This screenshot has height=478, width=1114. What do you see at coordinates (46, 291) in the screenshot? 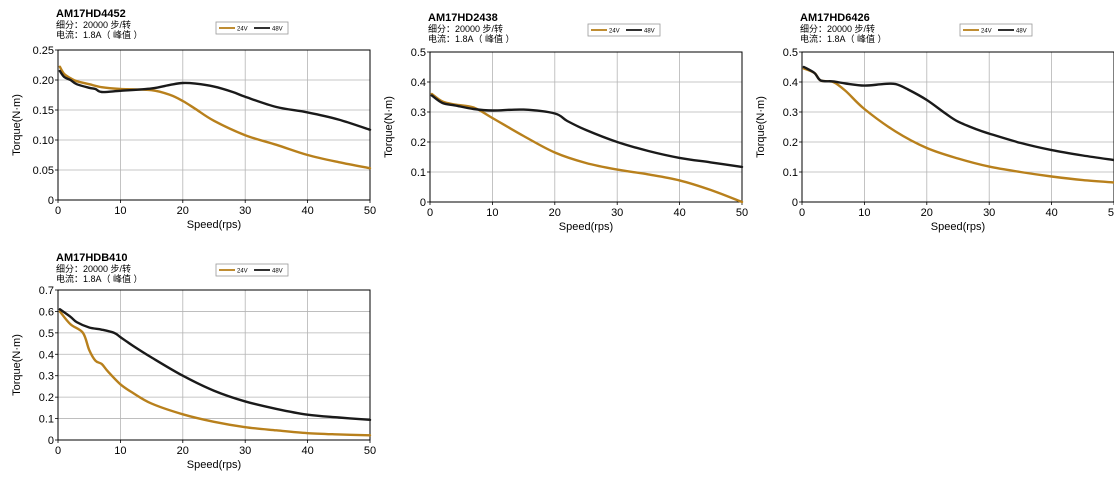
I see `y-tick-label: 0.7` at bounding box center [46, 291].